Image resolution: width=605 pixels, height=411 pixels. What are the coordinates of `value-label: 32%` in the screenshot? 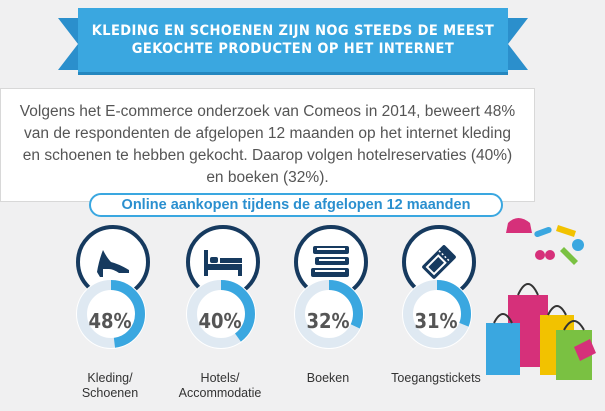 It's located at (328, 321).